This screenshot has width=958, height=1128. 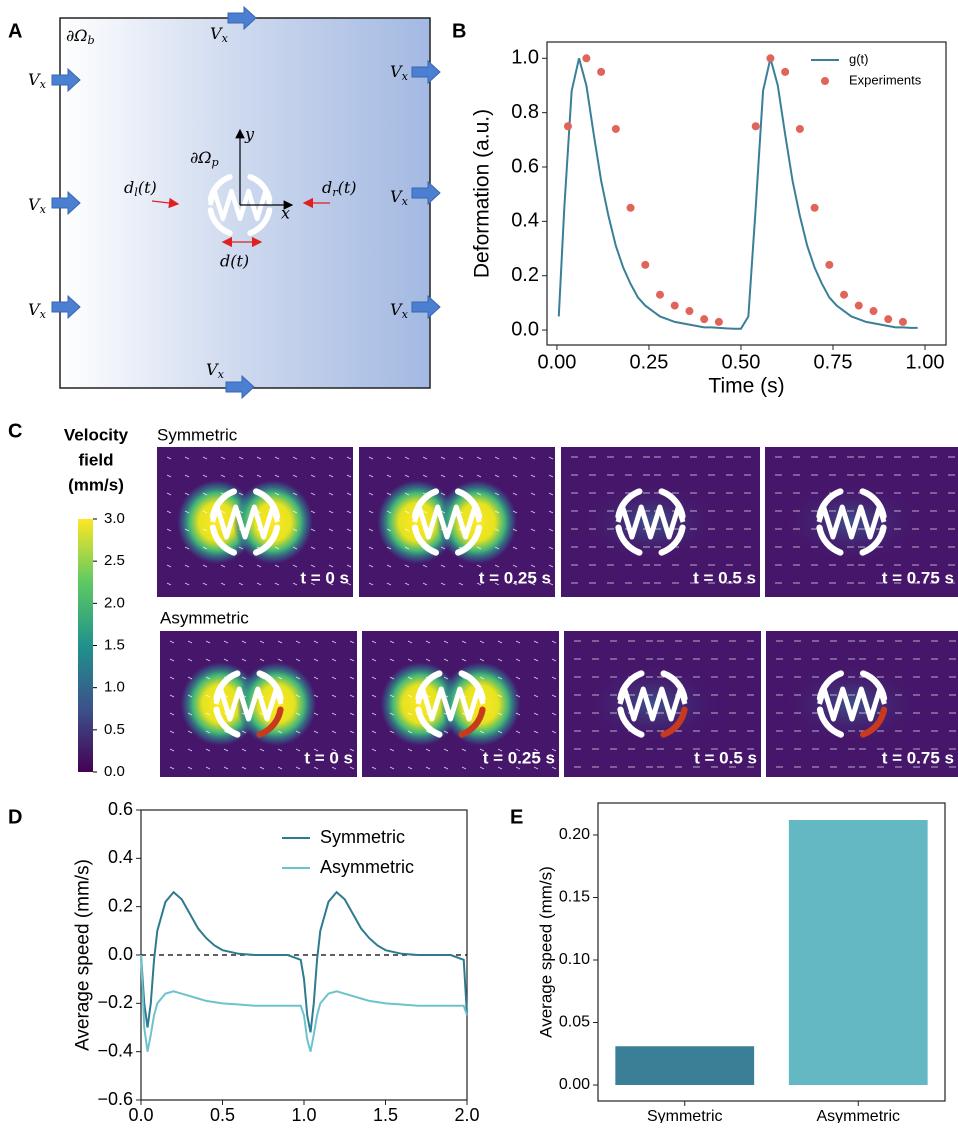 What do you see at coordinates (426, 193) in the screenshot?
I see `flow-arrow` at bounding box center [426, 193].